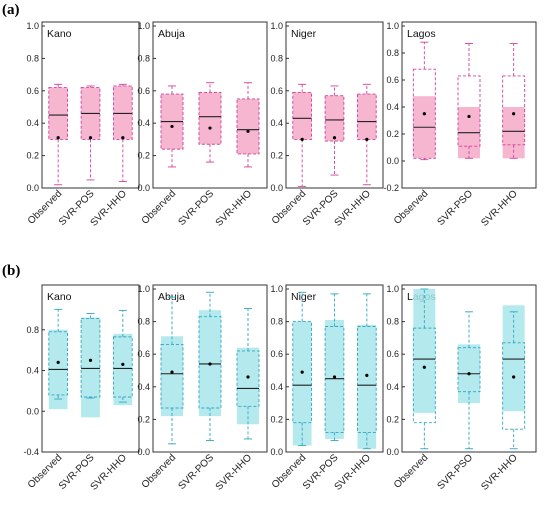  What do you see at coordinates (421, 34) in the screenshot?
I see `subplot-title: Lagos` at bounding box center [421, 34].